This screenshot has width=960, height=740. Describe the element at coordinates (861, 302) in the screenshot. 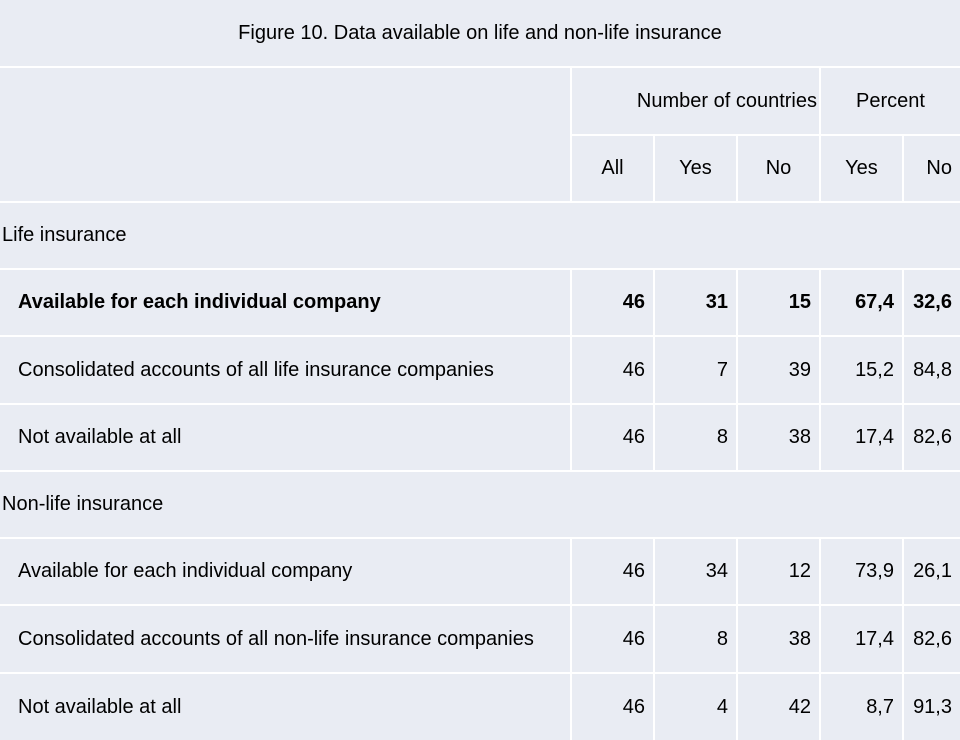

I see `cell-percent-yes: 67,4` at that location.